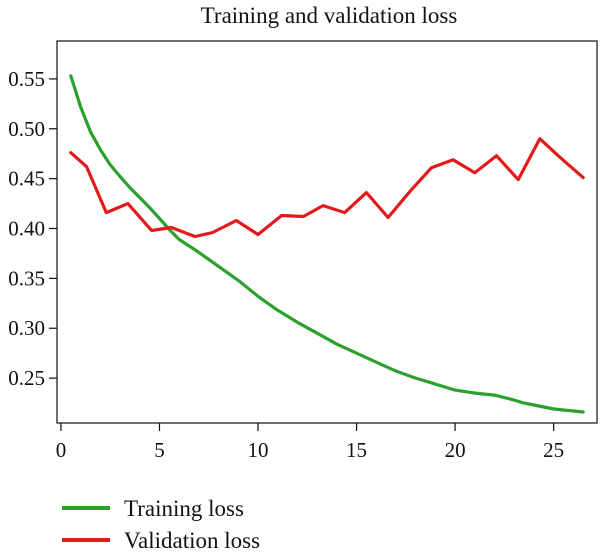 This screenshot has width=600, height=553. What do you see at coordinates (26, 328) in the screenshot?
I see `y-tick-label: 0.30` at bounding box center [26, 328].